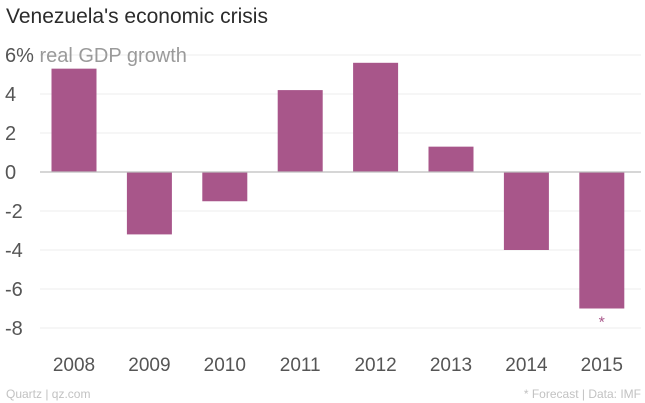  Describe the element at coordinates (526, 365) in the screenshot. I see `x-tick-label: 2014` at that location.